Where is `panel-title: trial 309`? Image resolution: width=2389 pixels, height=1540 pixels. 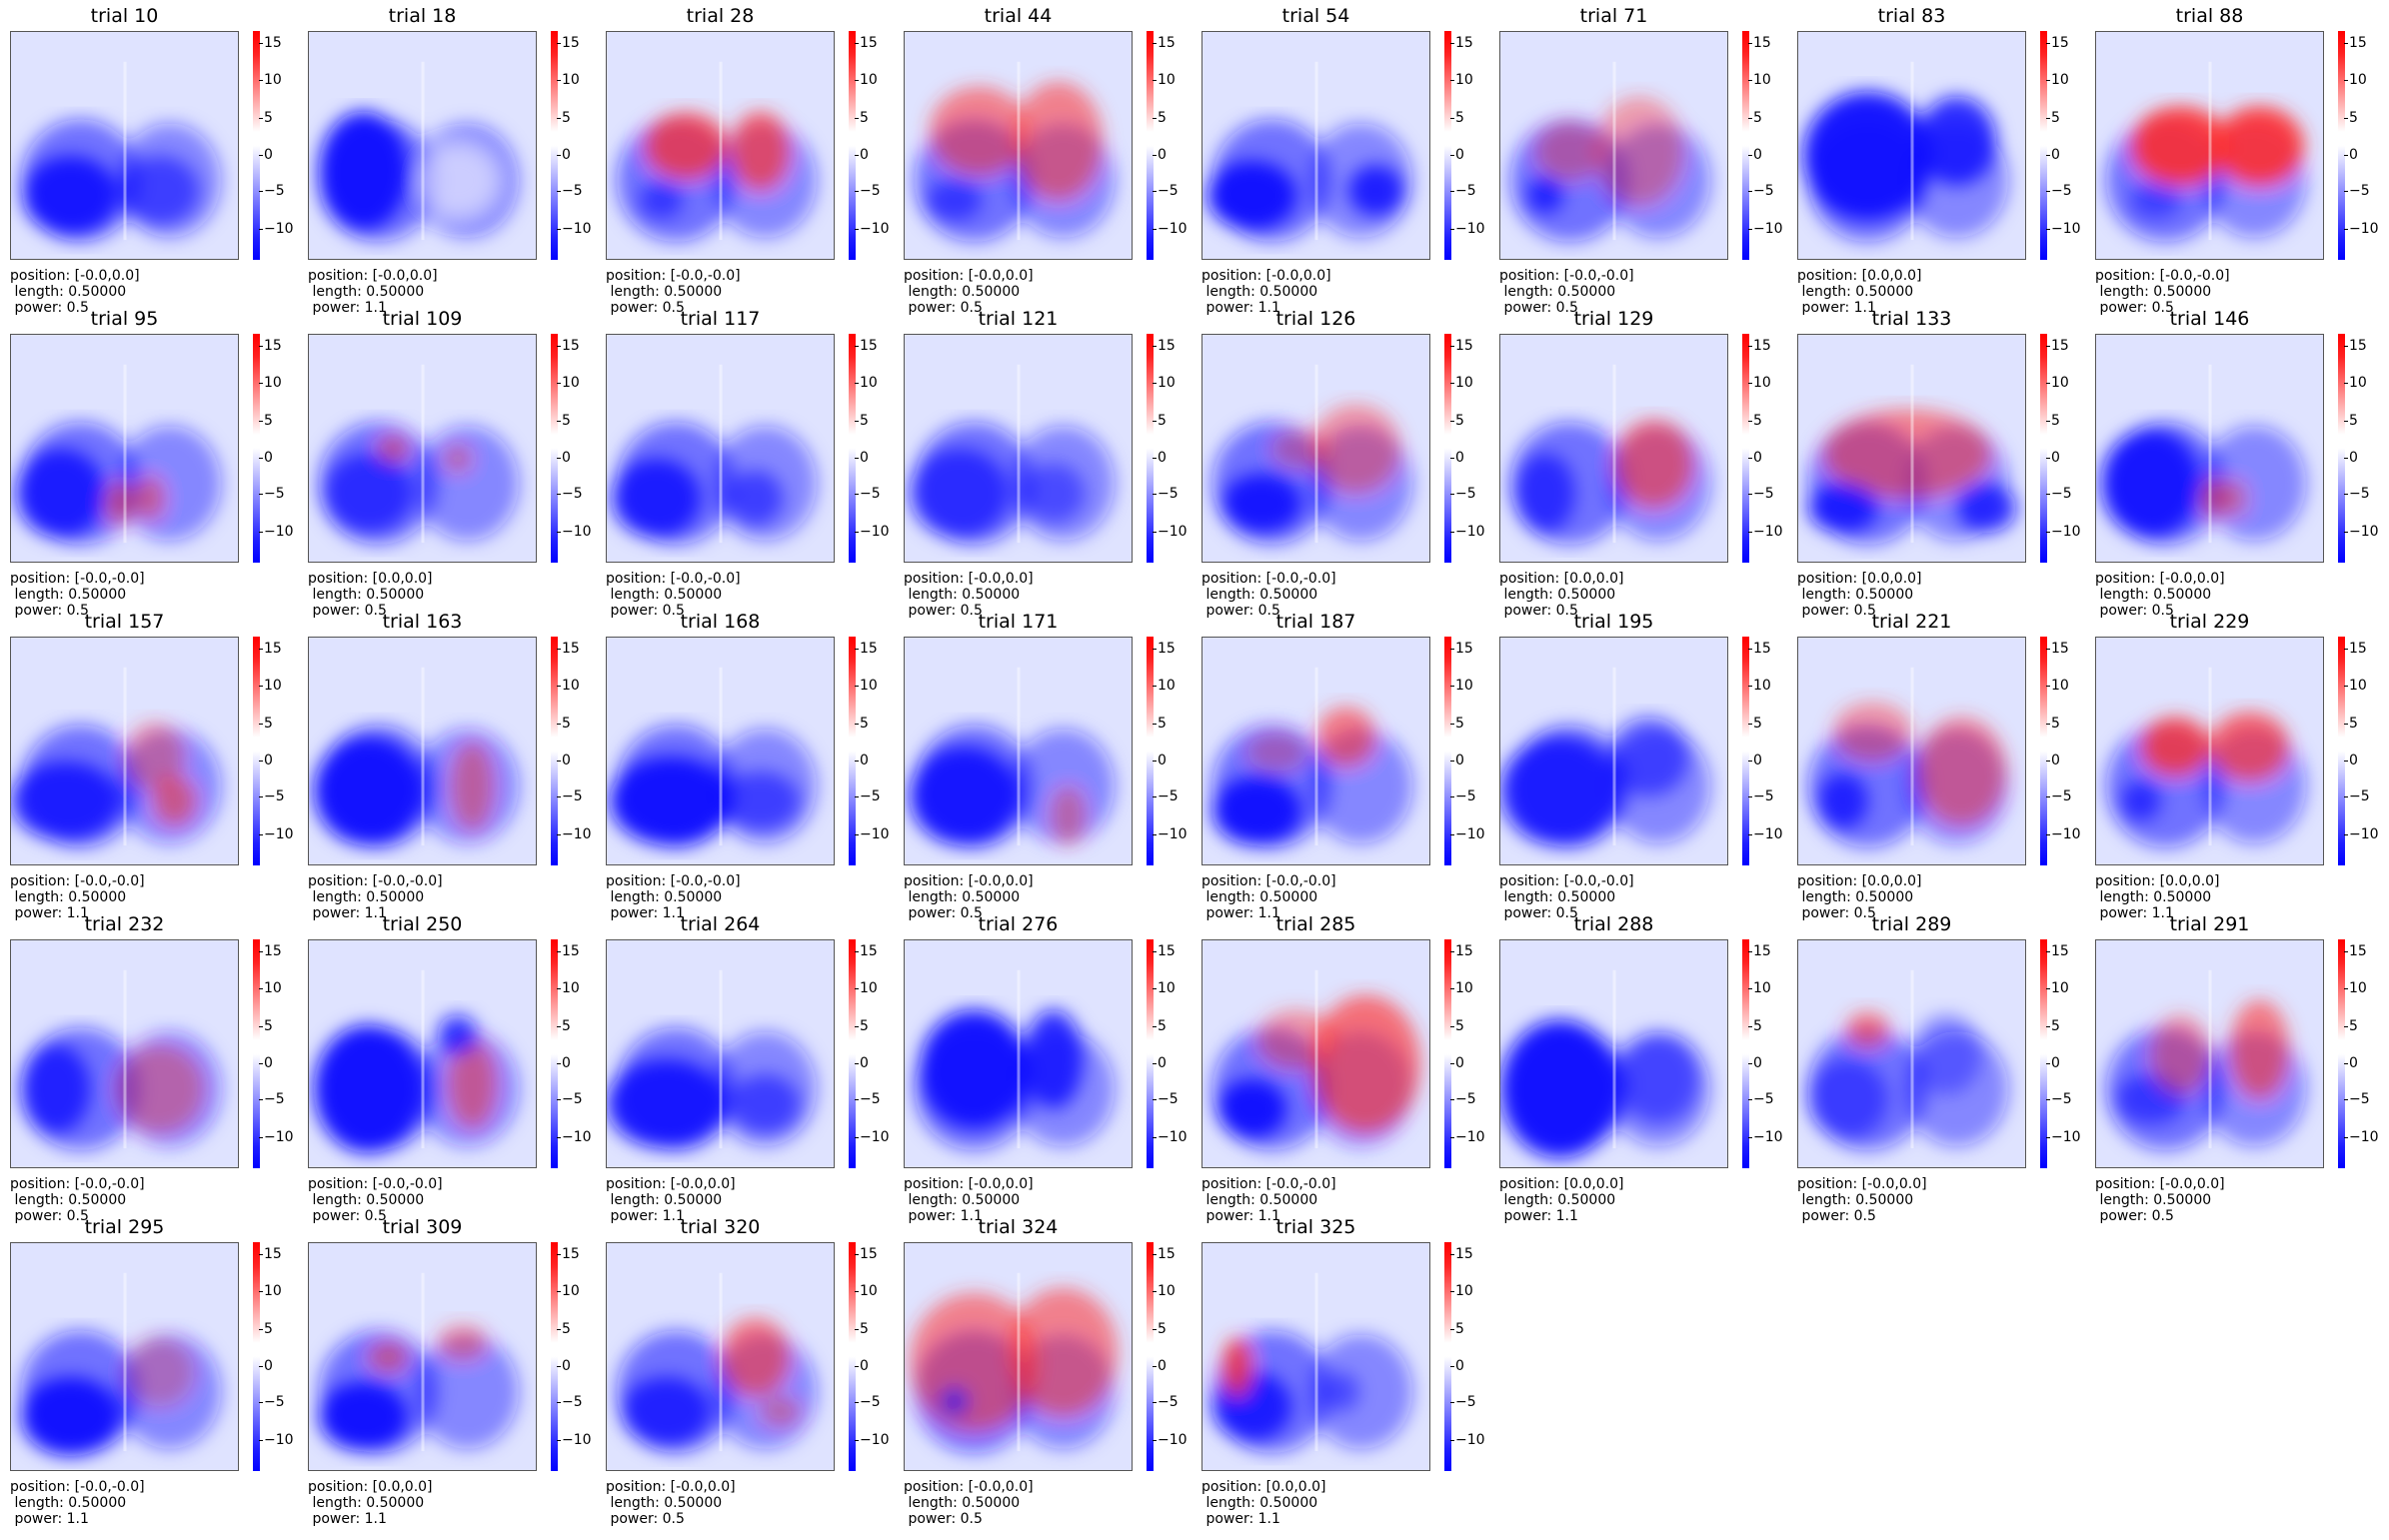 panel-title: trial 309 is located at coordinates (422, 1227).